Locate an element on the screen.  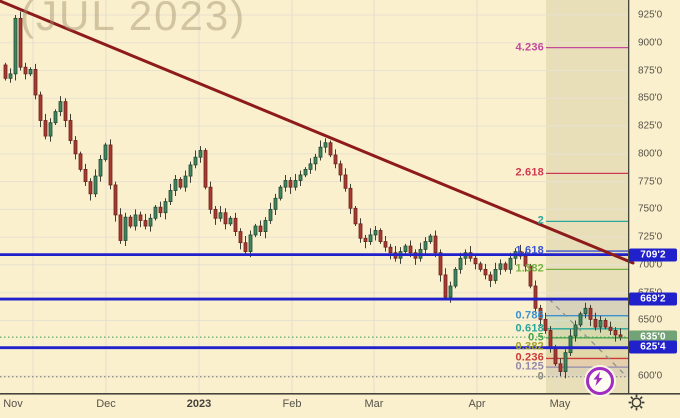
fib-label-0: 0 is located at coordinates (540, 376).